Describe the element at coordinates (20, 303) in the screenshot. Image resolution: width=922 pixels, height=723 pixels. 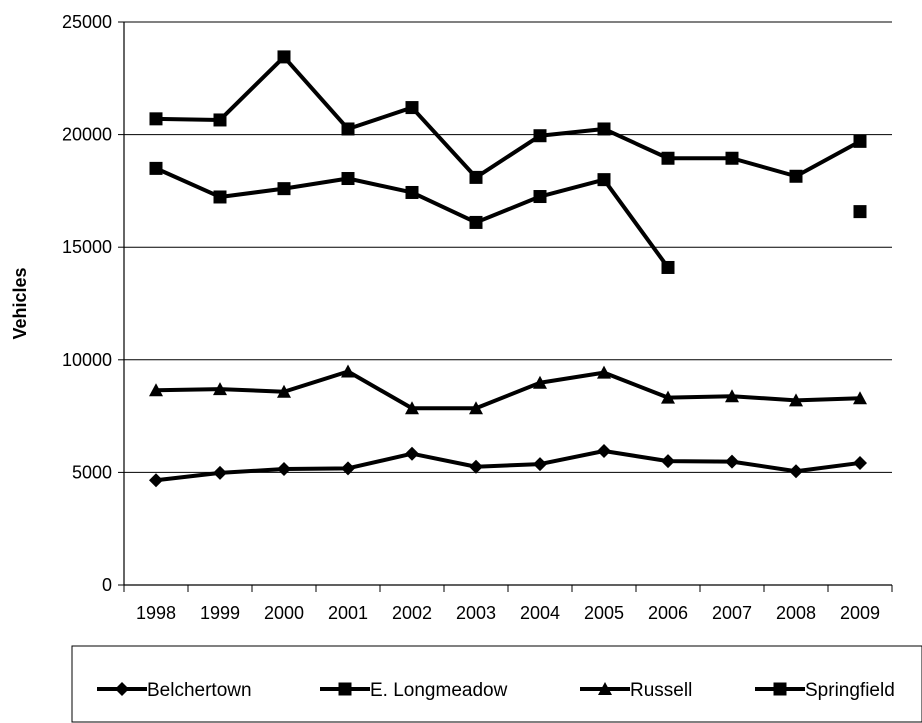
I see `y-axis-label: Vehicles` at that location.